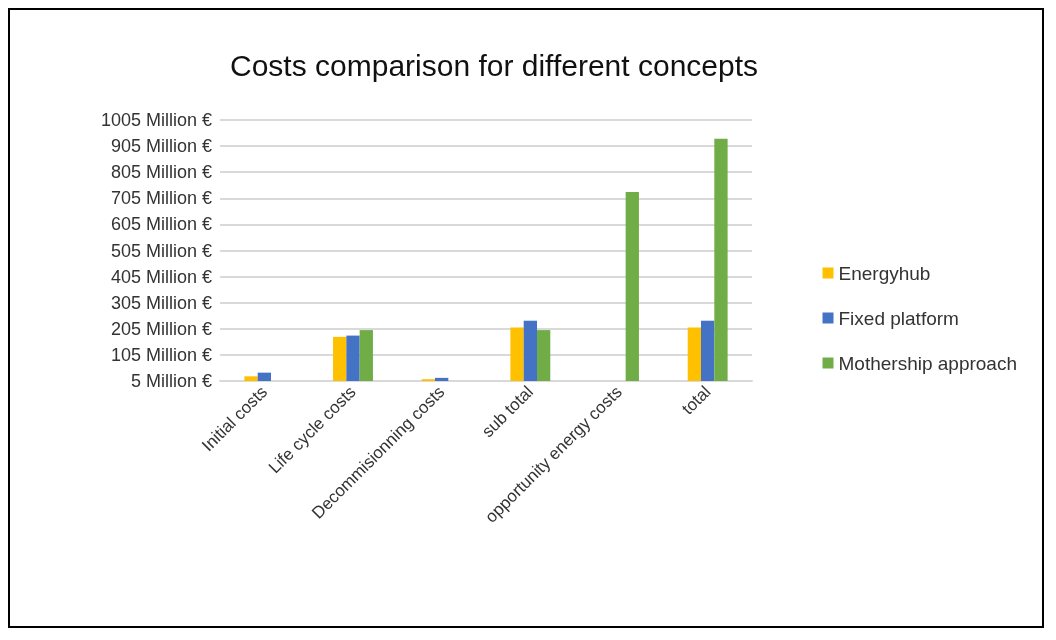  I want to click on legend-label: Mothership approach, so click(927, 363).